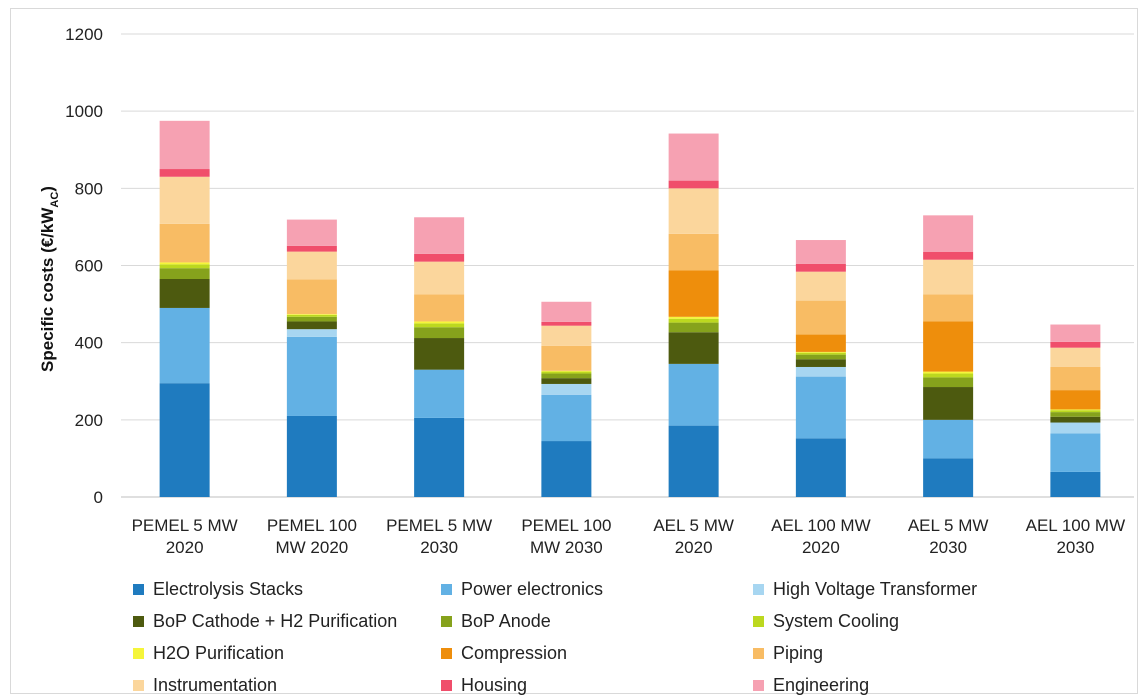 This screenshot has height=698, width=1142. Describe the element at coordinates (514, 652) in the screenshot. I see `legend-label: Compression` at that location.